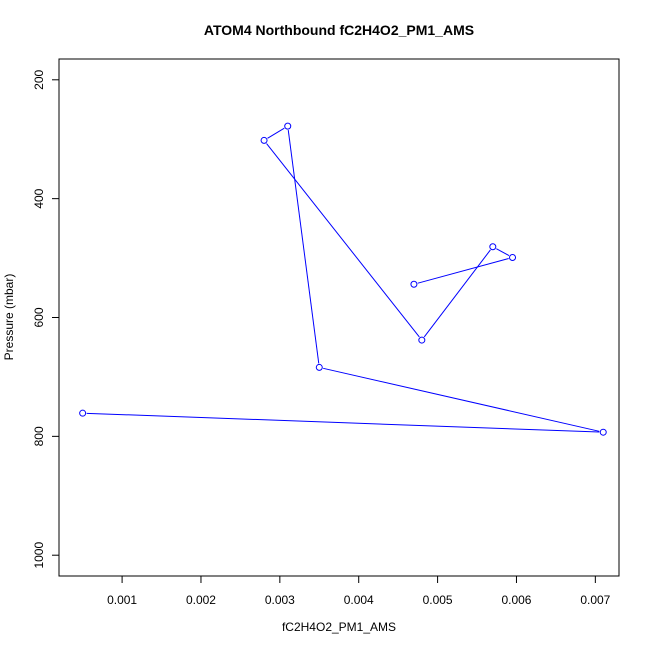  I want to click on y-tick-label: 600, so click(39, 317).